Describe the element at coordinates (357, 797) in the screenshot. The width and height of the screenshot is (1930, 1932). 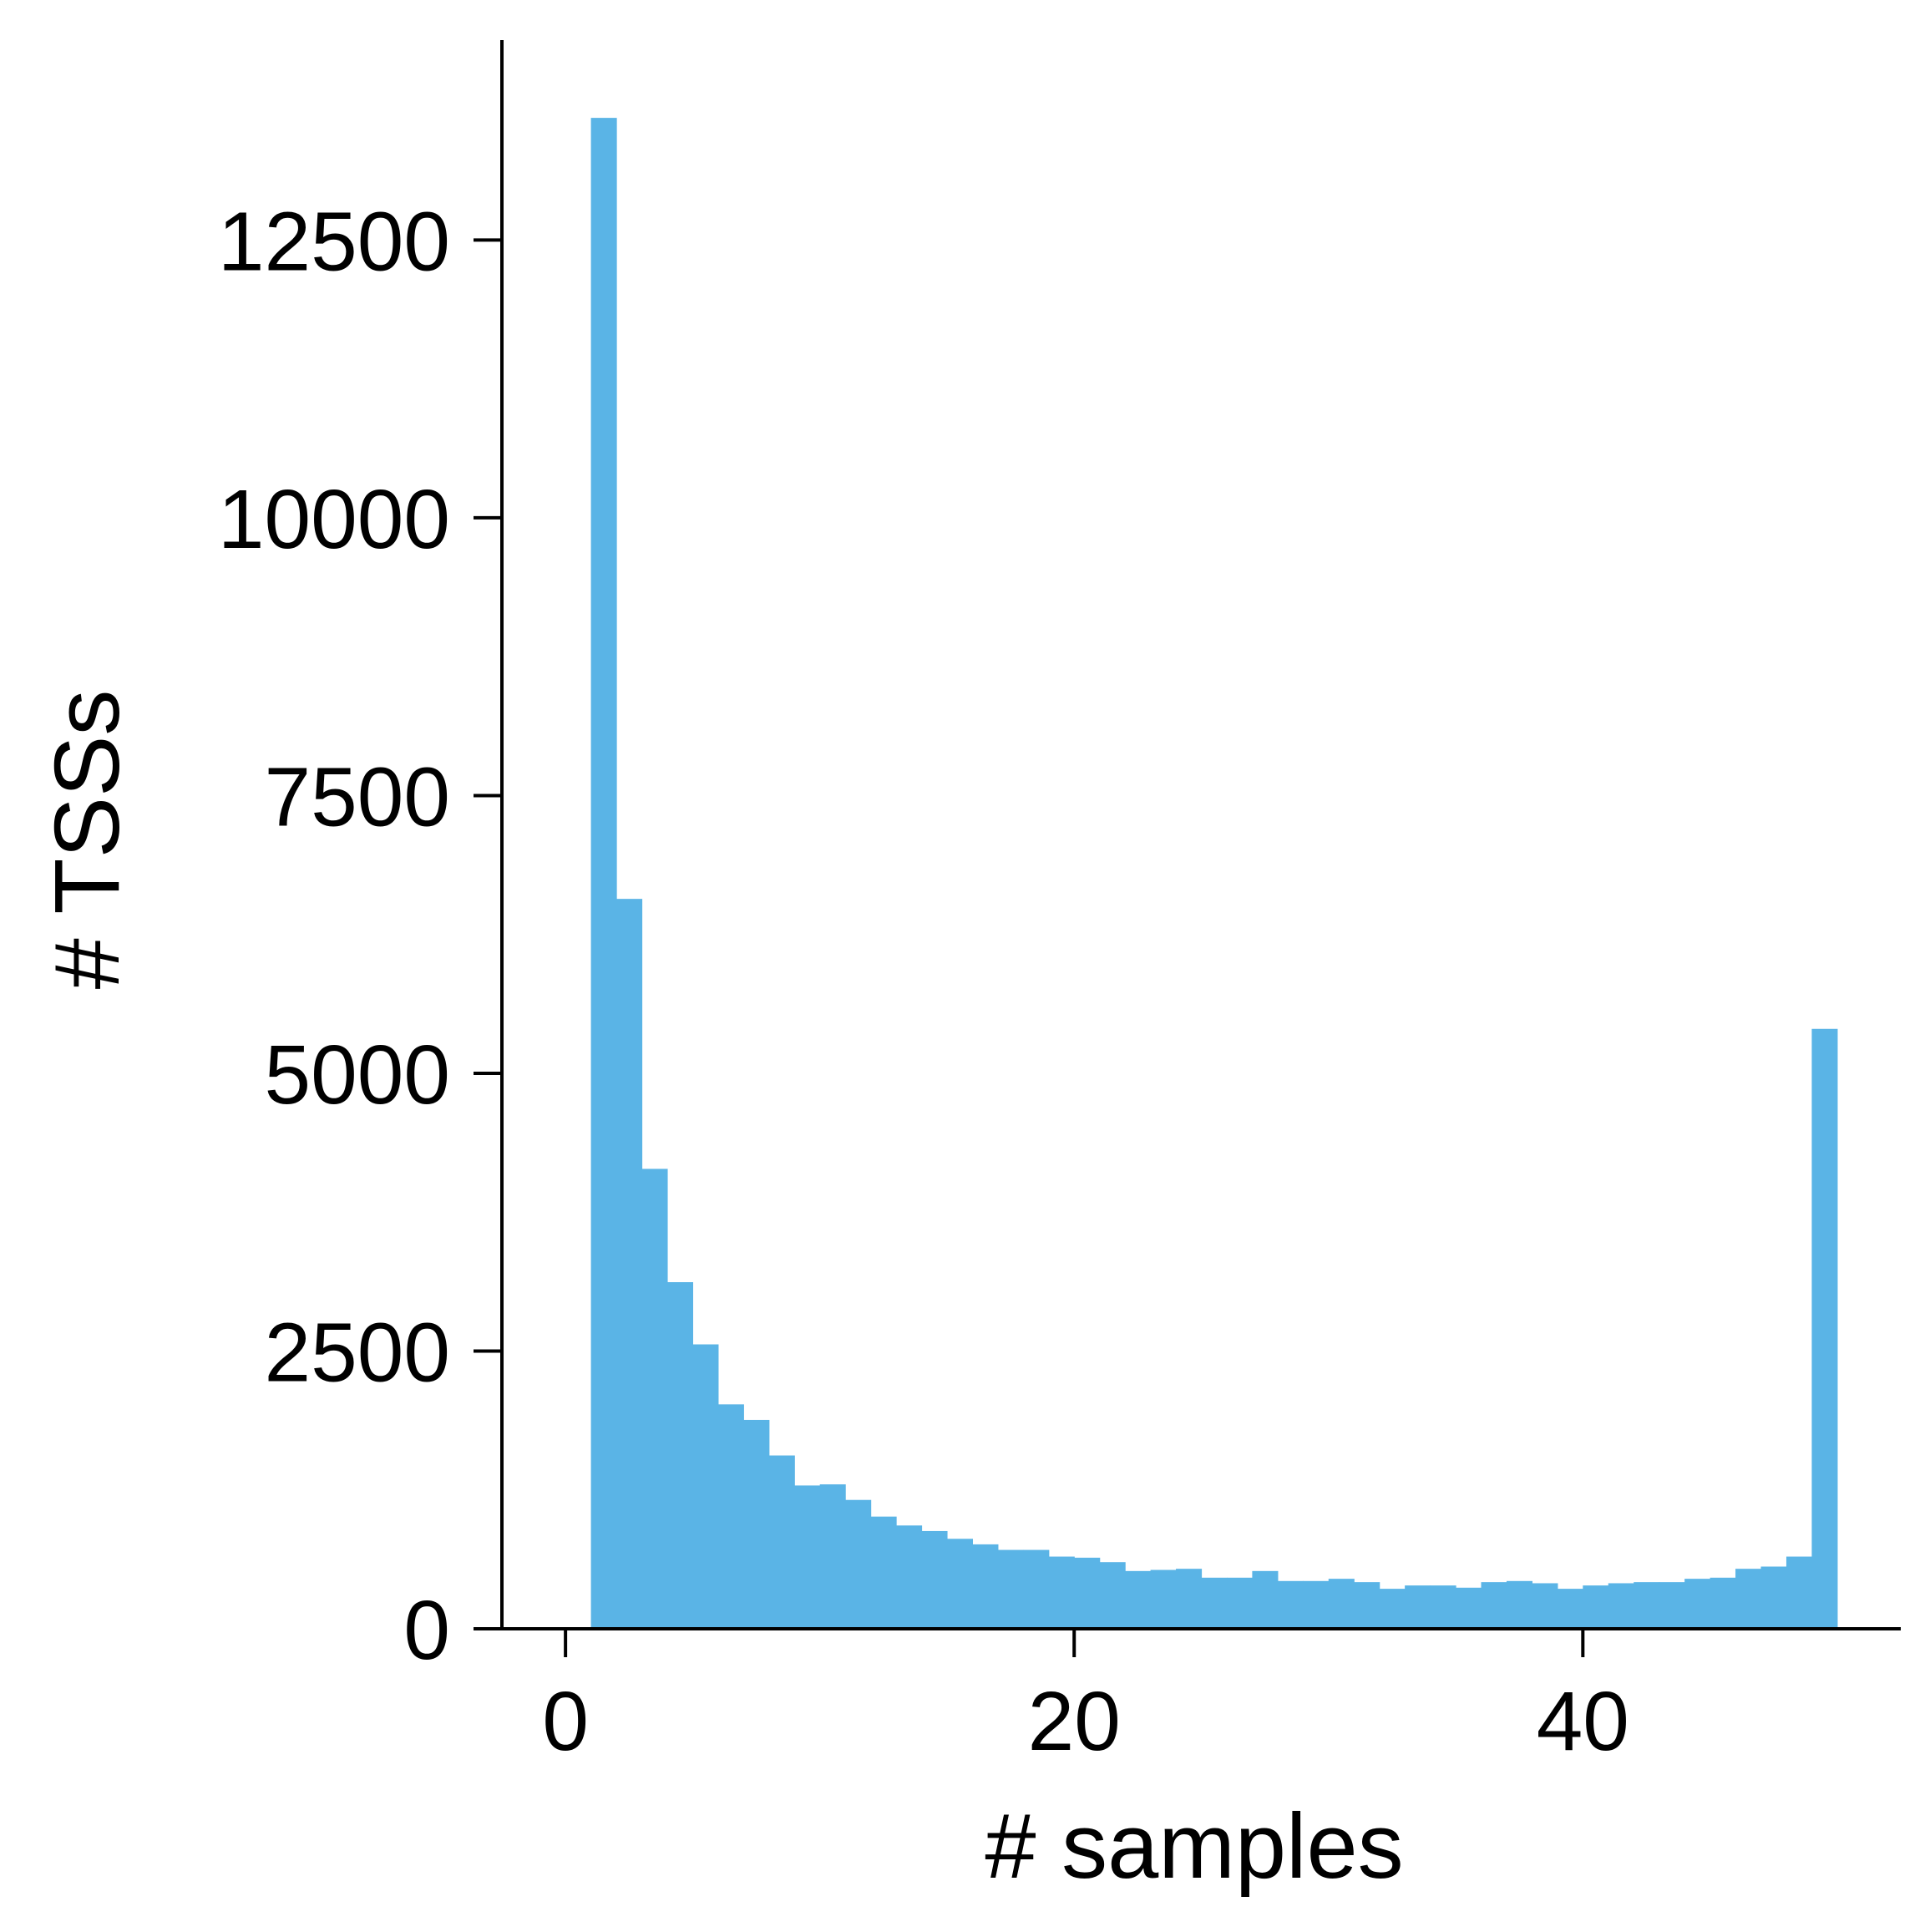
I see `y-tick-label: 7500` at that location.